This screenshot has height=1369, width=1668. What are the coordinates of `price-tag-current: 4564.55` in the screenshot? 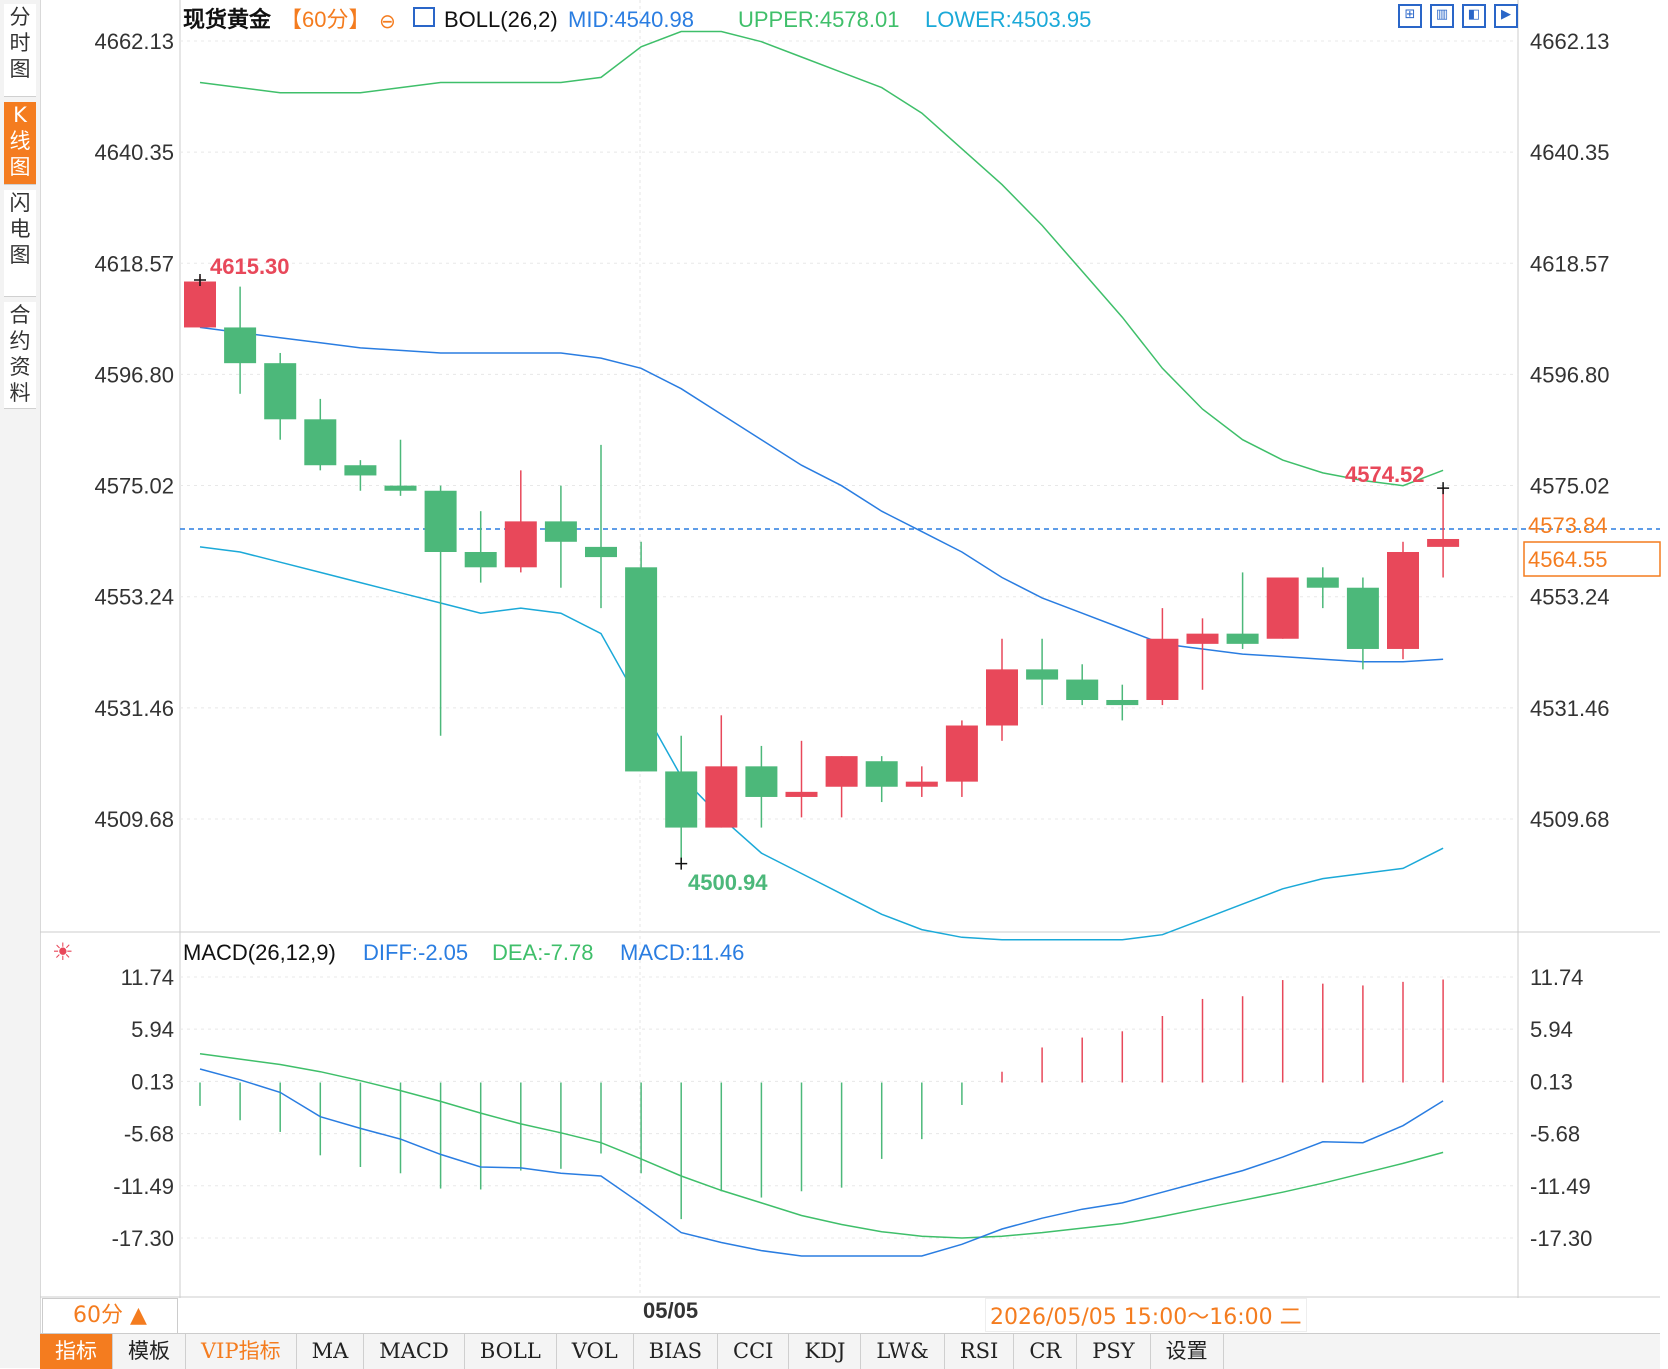 It's located at (1568, 559).